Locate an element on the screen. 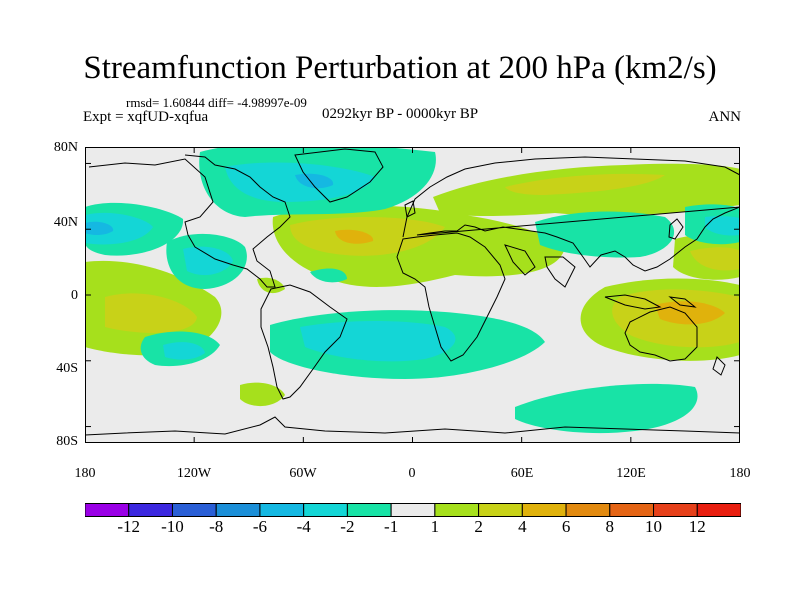 Image resolution: width=800 pixels, height=600 pixels. coastline-japan is located at coordinates (676, 229).